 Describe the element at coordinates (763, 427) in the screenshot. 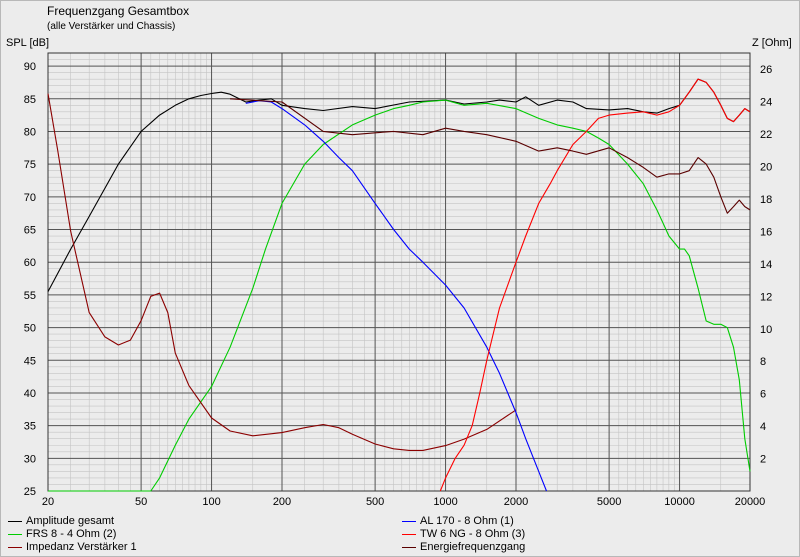

I see `y2-tick-label: 4` at that location.